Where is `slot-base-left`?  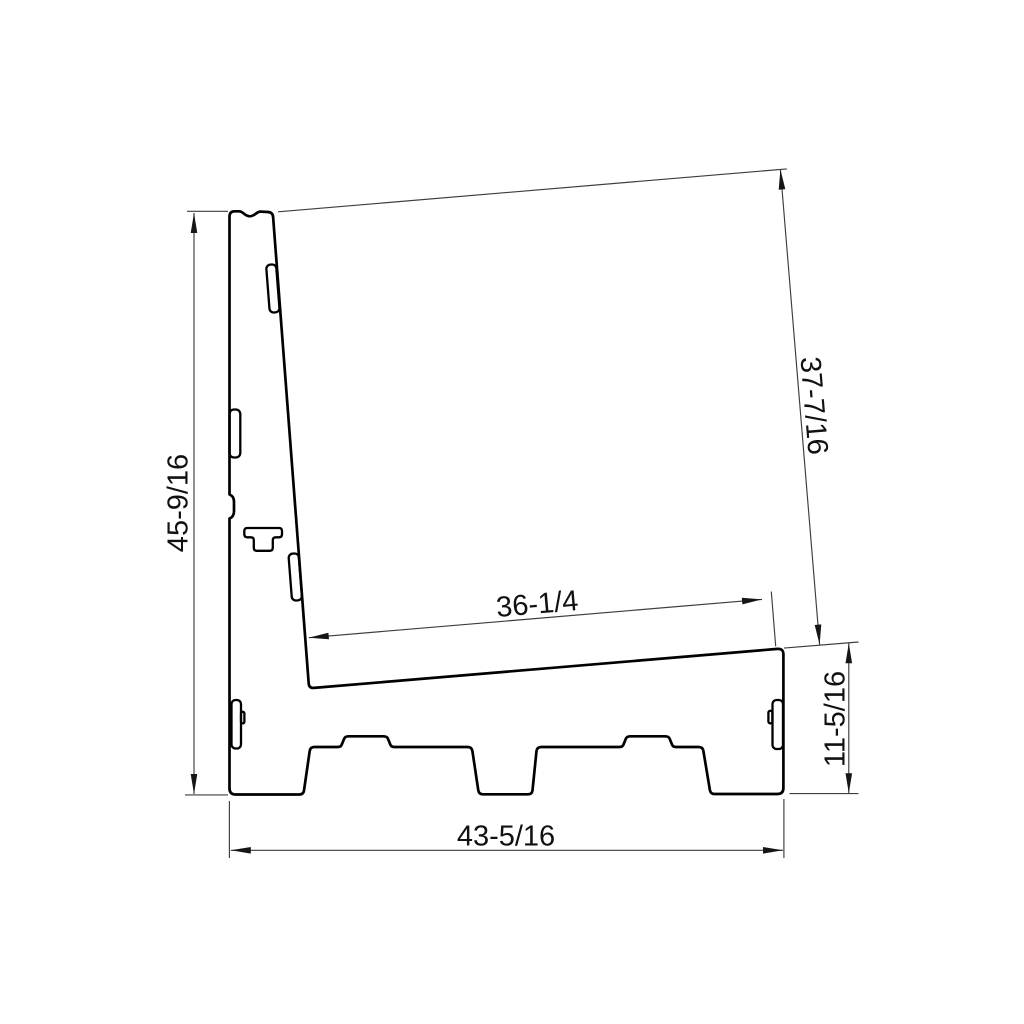 slot-base-left is located at coordinates (236, 724).